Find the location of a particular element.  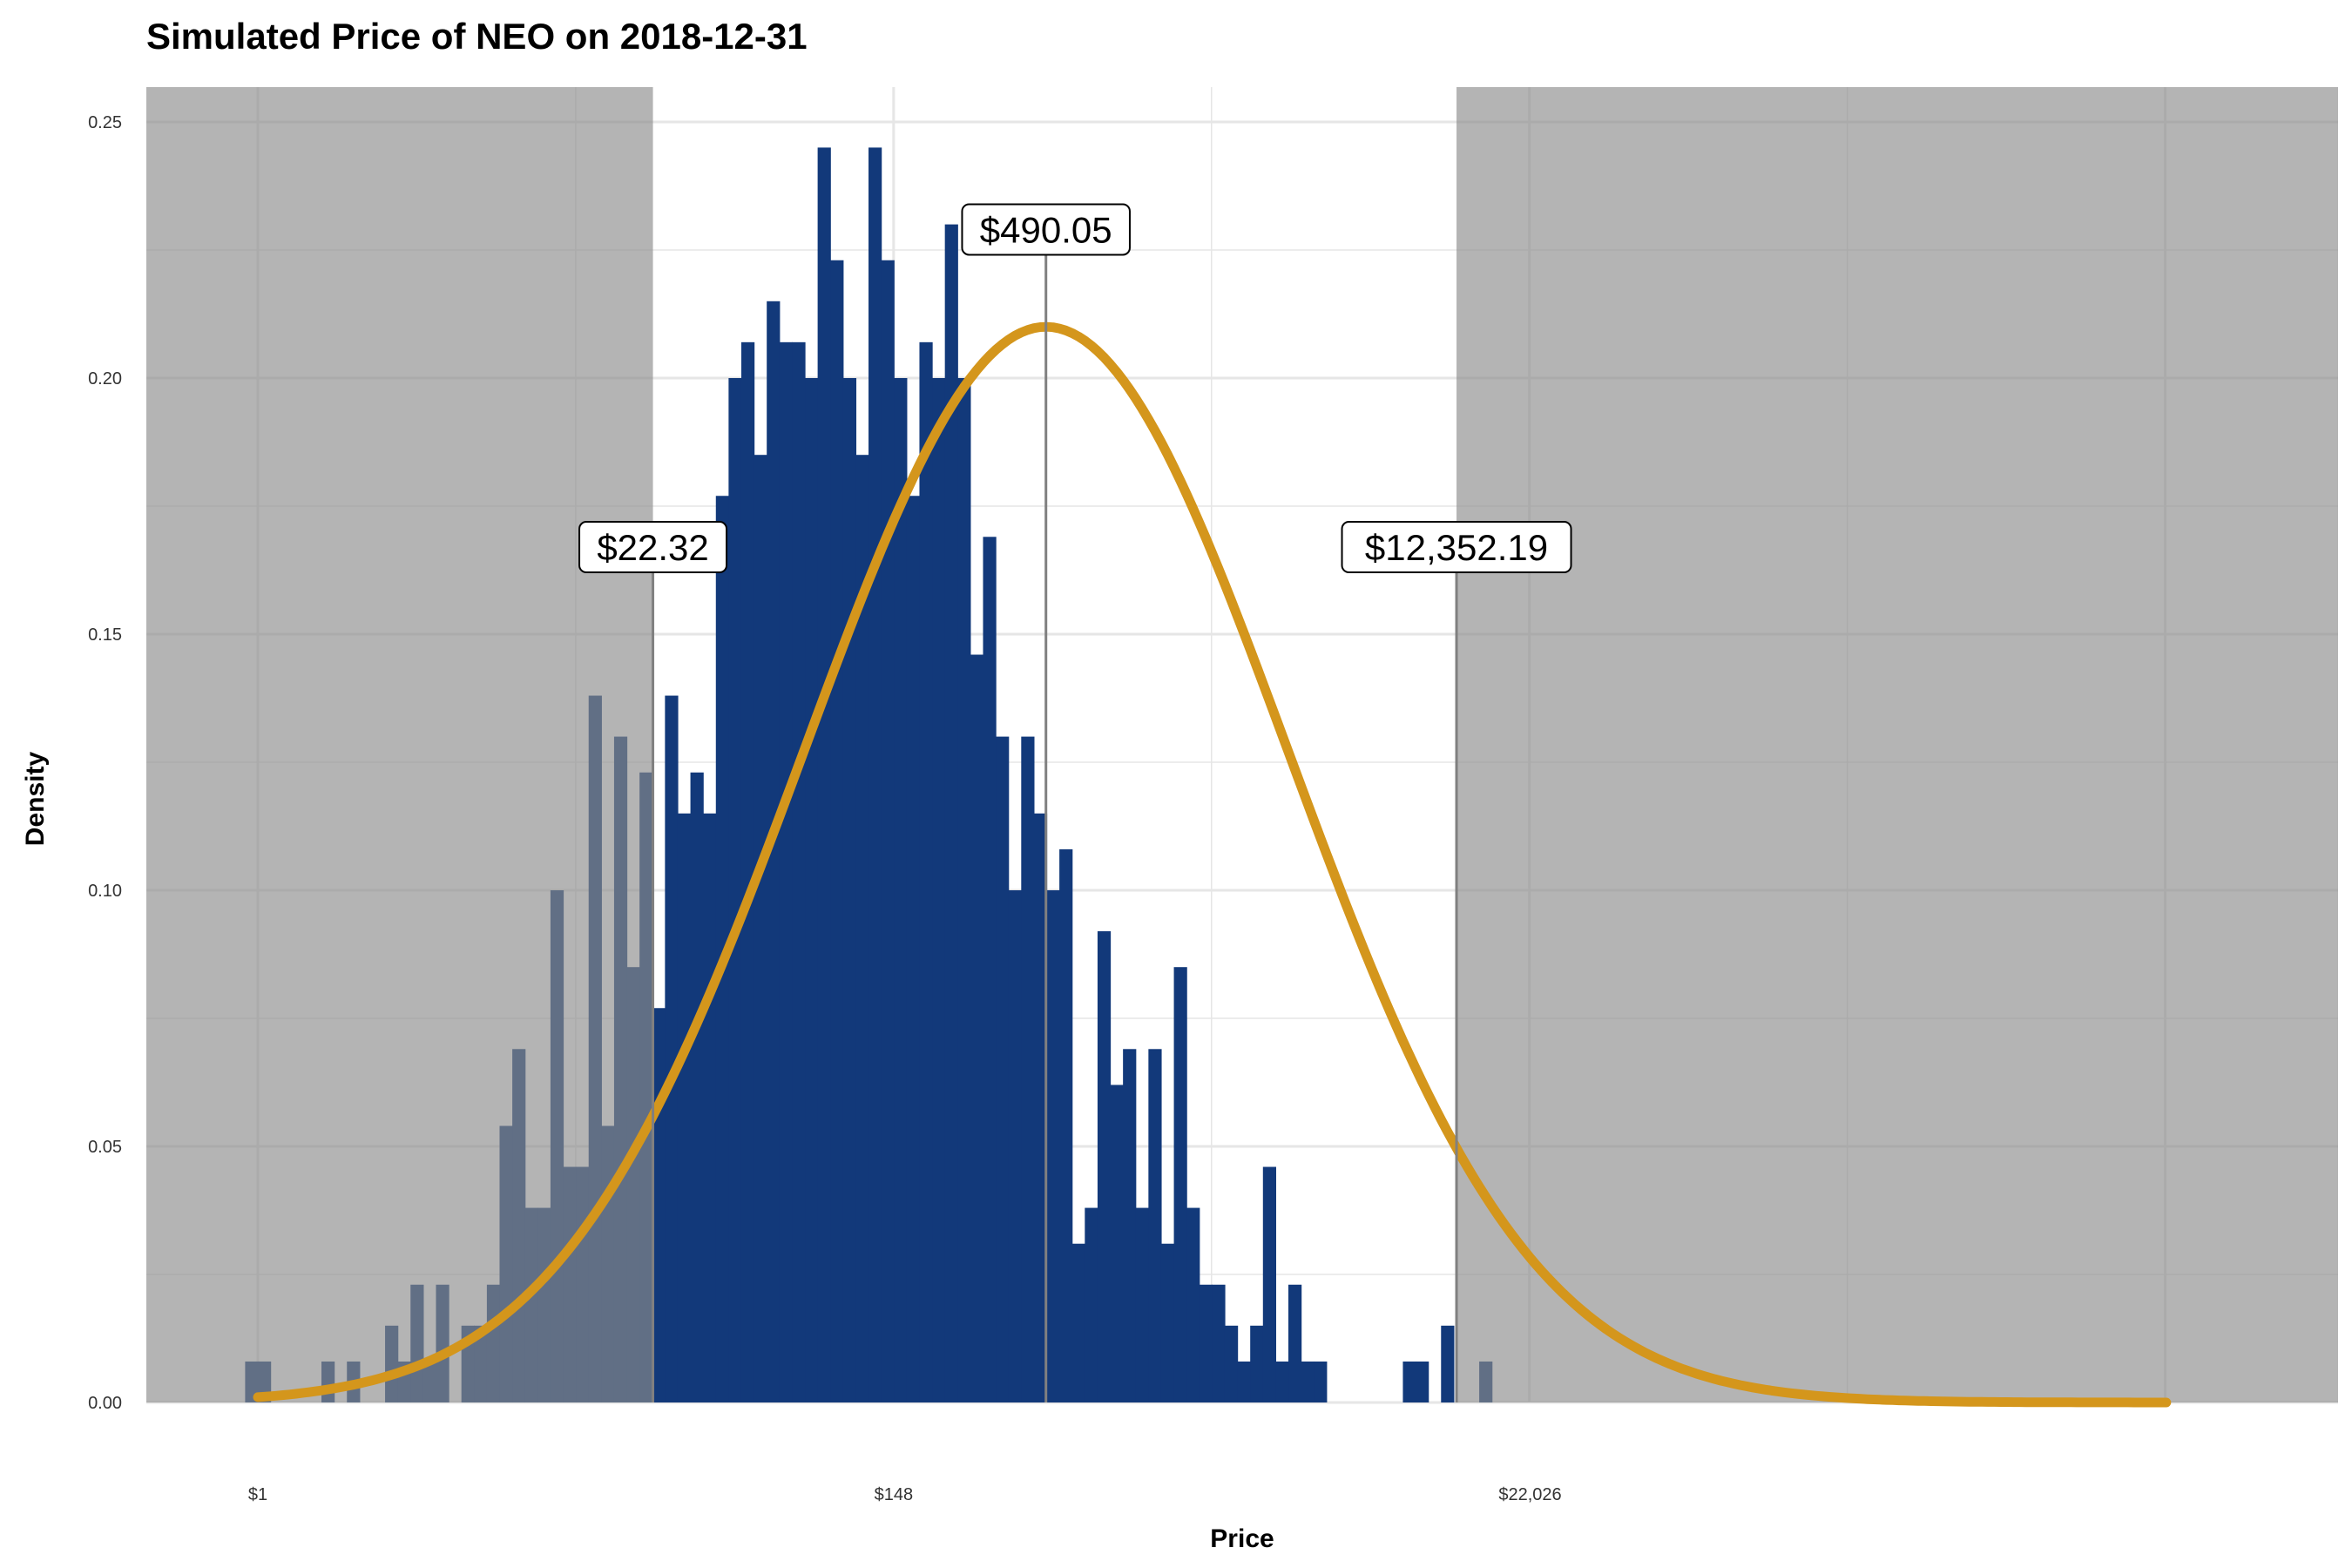

x-tick-label: $1 is located at coordinates (257, 1494).